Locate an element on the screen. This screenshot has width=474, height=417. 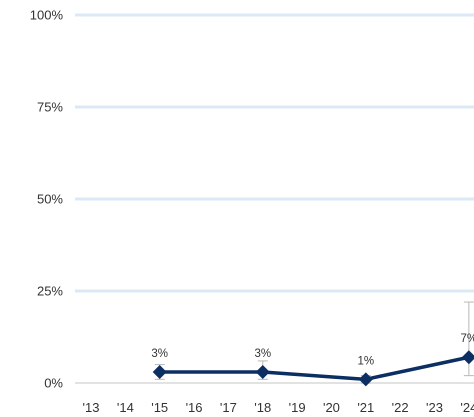
x-tick-label: '21 is located at coordinates (365, 407).